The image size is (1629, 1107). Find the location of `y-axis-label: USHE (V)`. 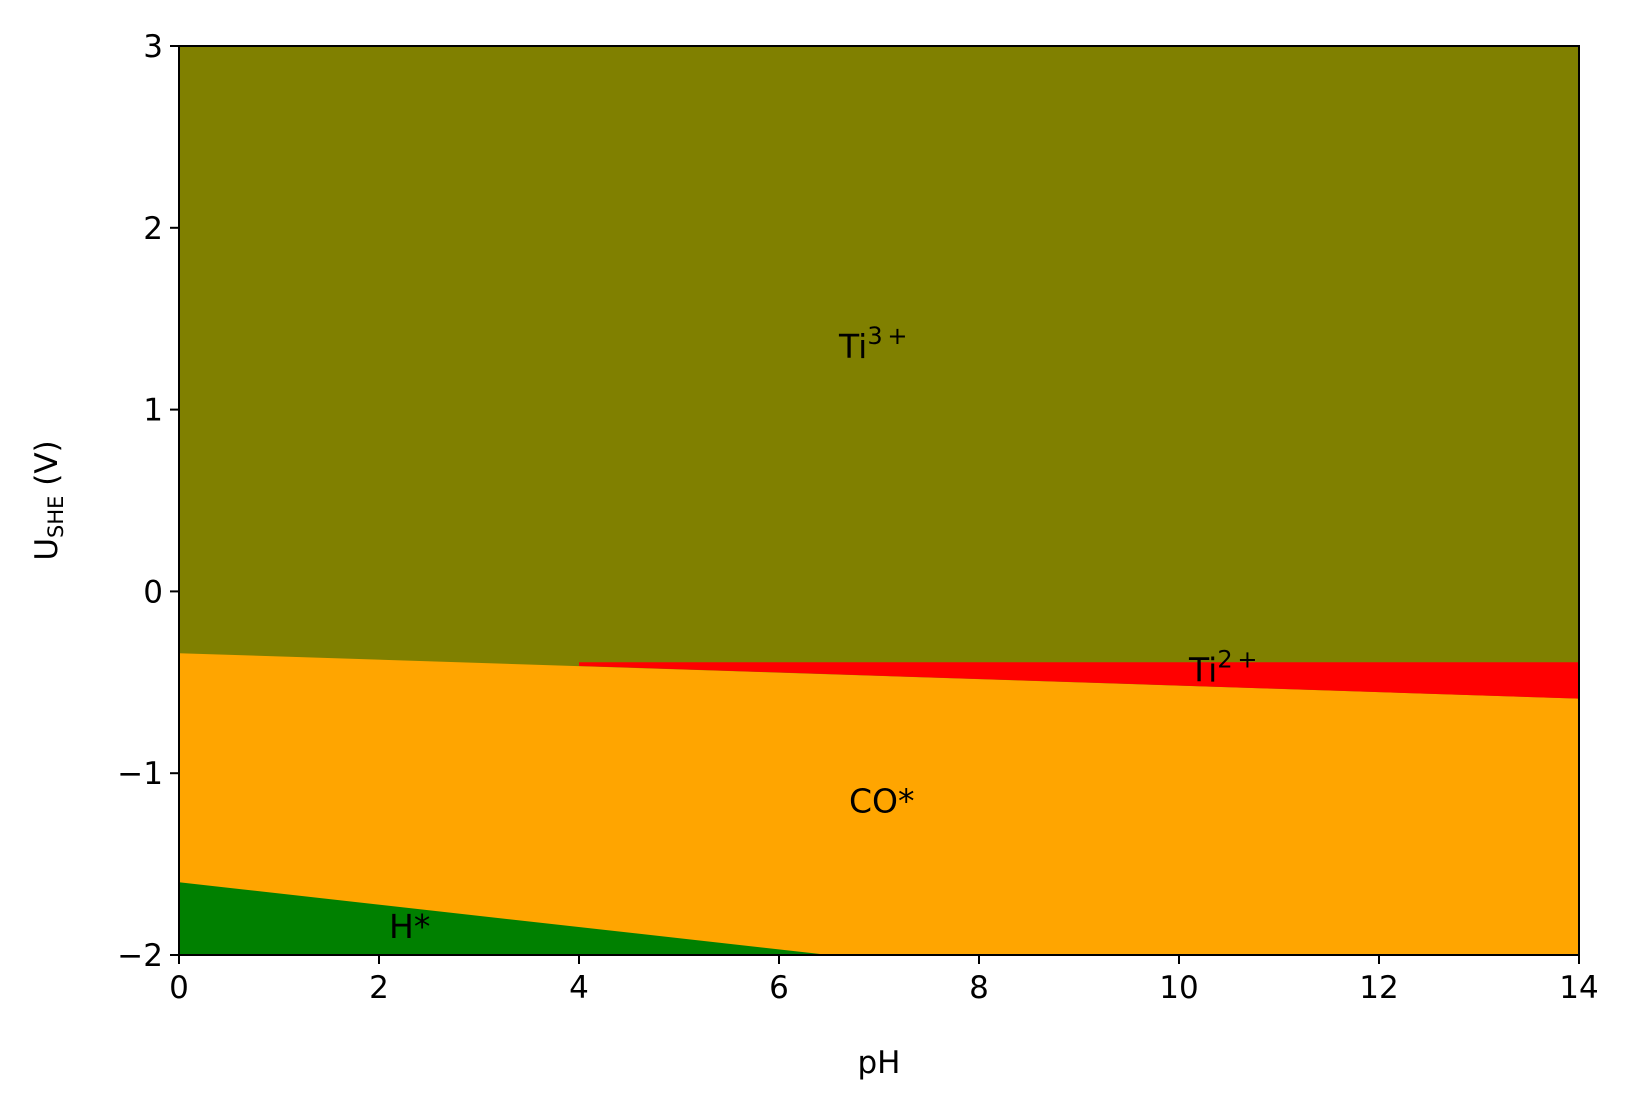

y-axis-label: USHE (V) is located at coordinates (48, 500).